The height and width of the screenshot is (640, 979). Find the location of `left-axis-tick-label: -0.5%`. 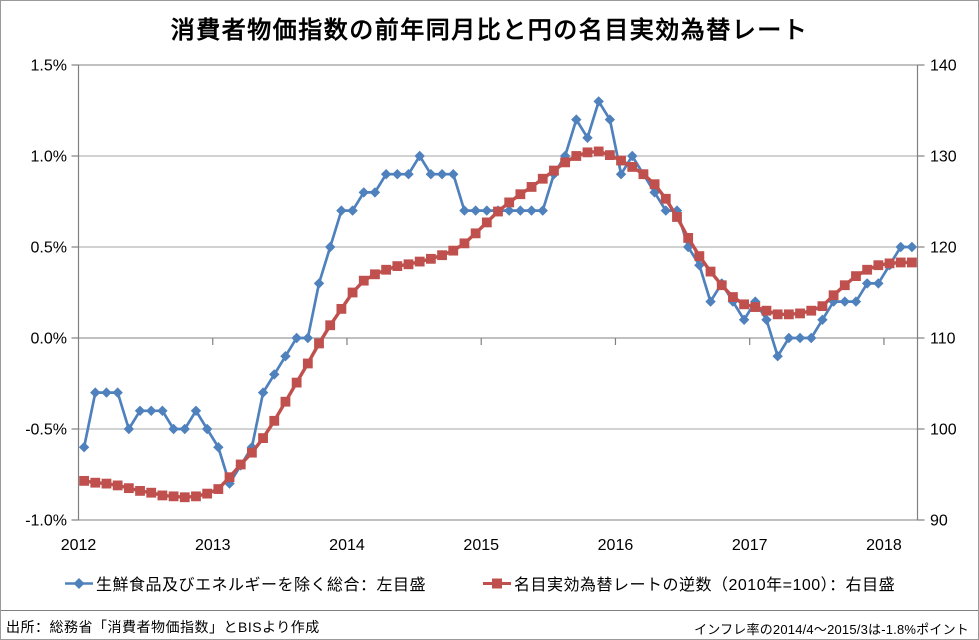

left-axis-tick-label: -0.5% is located at coordinates (46, 430).